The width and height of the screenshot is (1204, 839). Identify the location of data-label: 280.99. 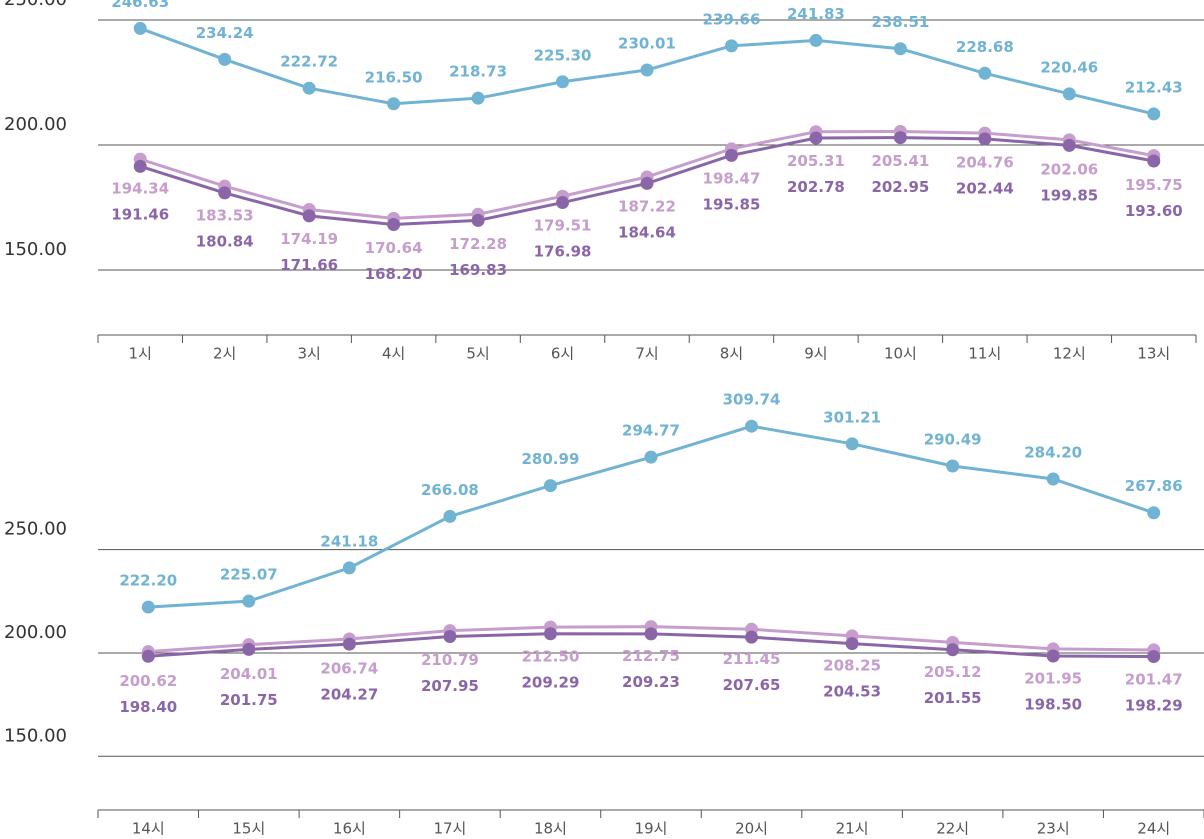
(551, 459).